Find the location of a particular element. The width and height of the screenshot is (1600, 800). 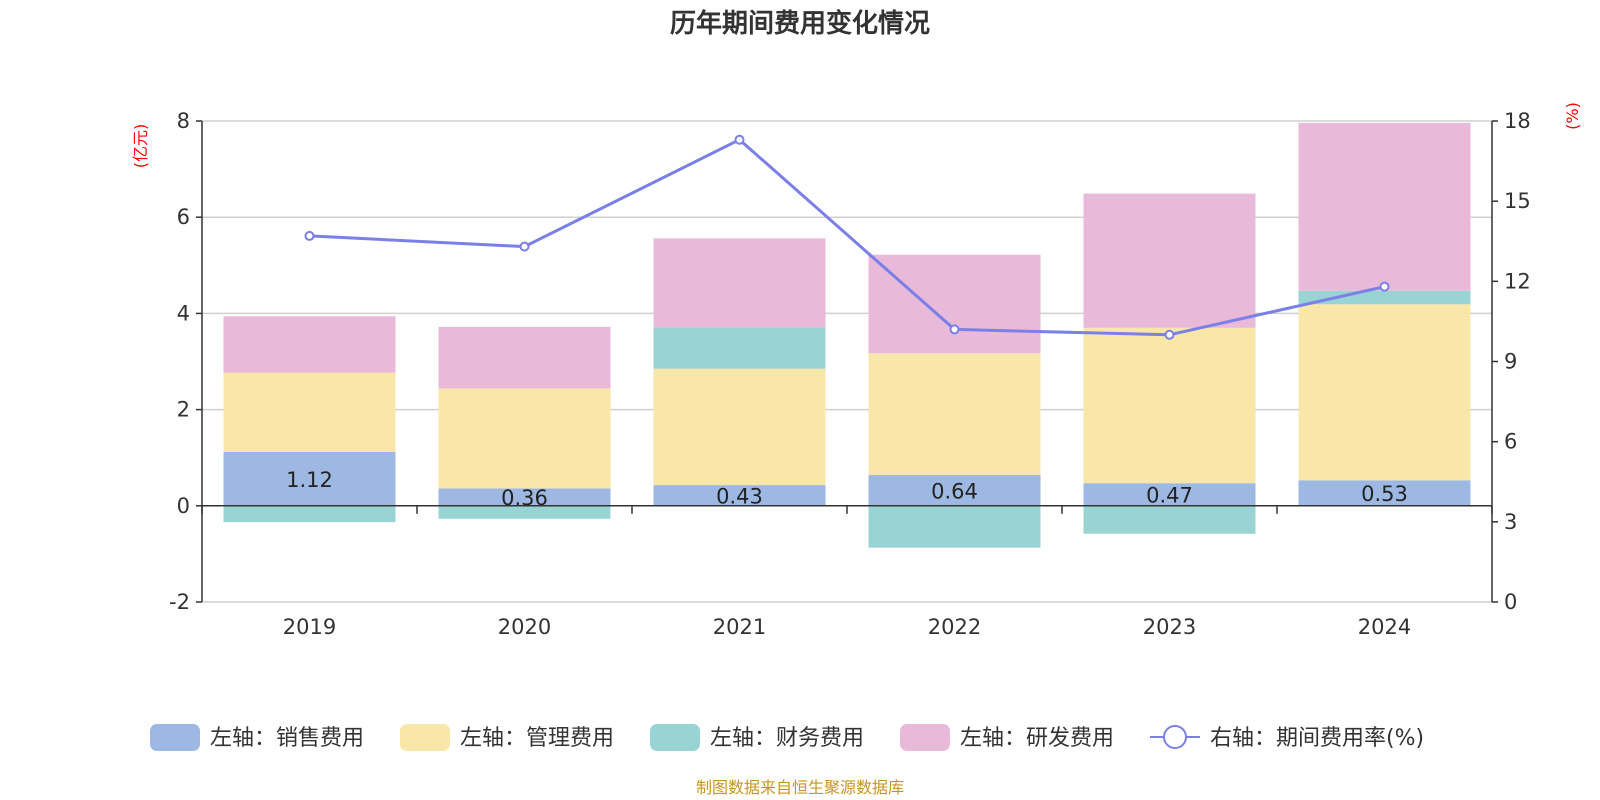

bar-销售费用-2020 is located at coordinates (524, 497).